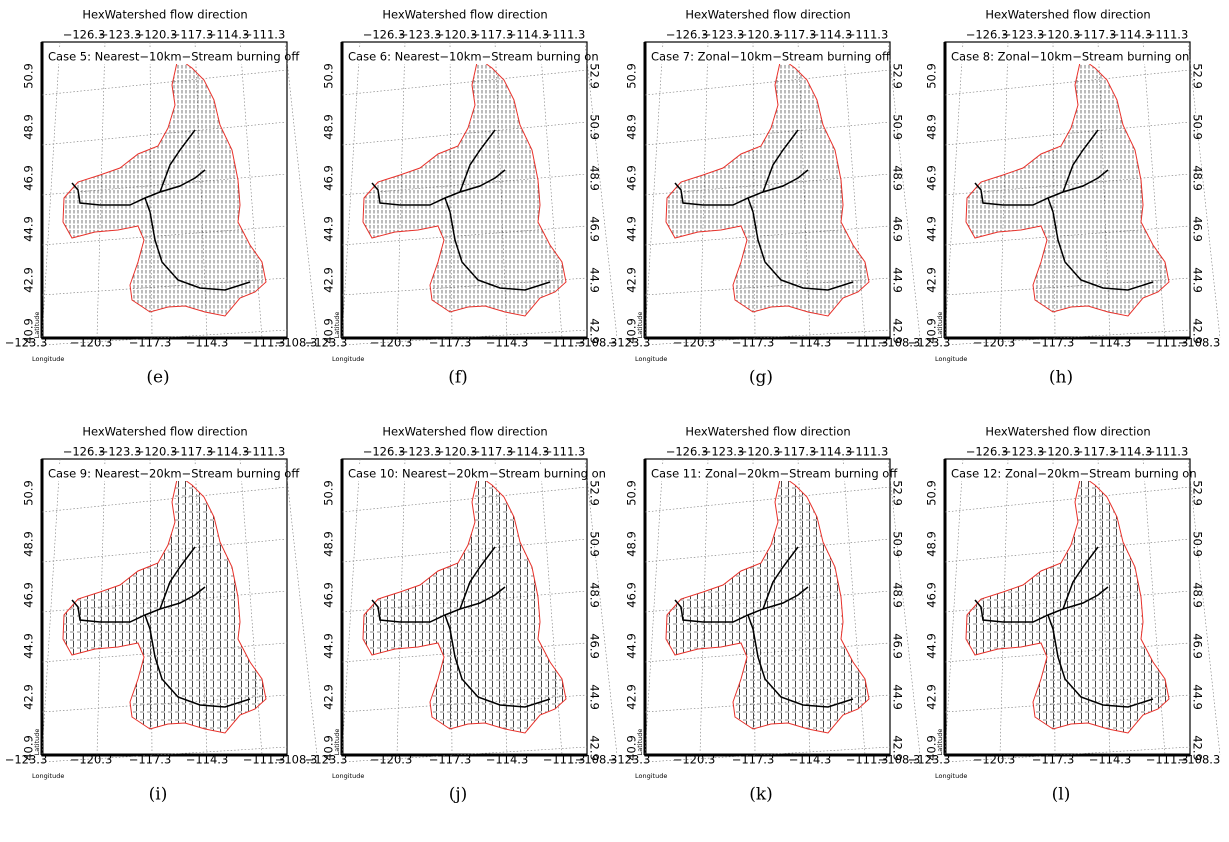  I want to click on top-tick-label: −111.3, so click(1167, 35).